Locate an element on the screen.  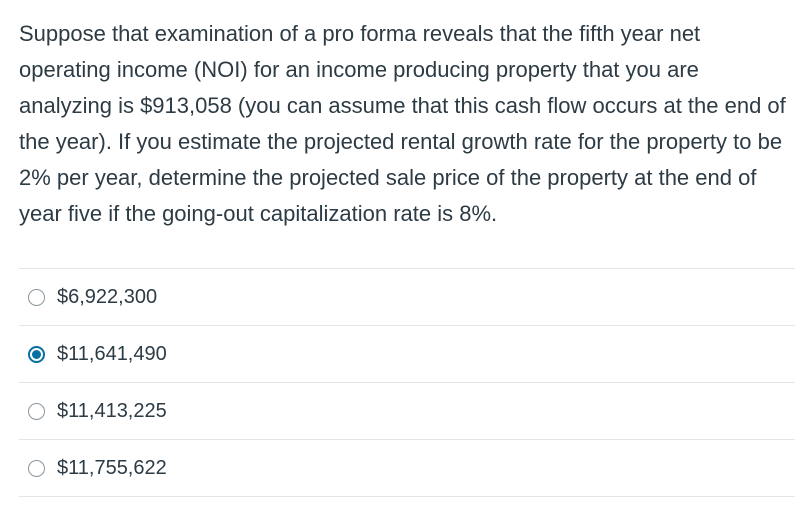
answer-label-1: $6,922,300 is located at coordinates (107, 297).